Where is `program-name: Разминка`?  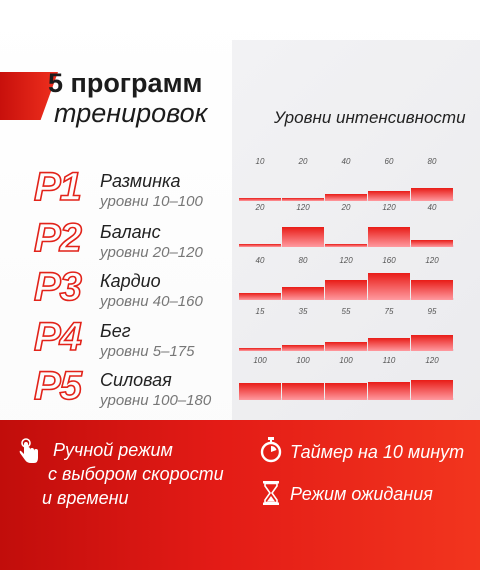 program-name: Разминка is located at coordinates (140, 181).